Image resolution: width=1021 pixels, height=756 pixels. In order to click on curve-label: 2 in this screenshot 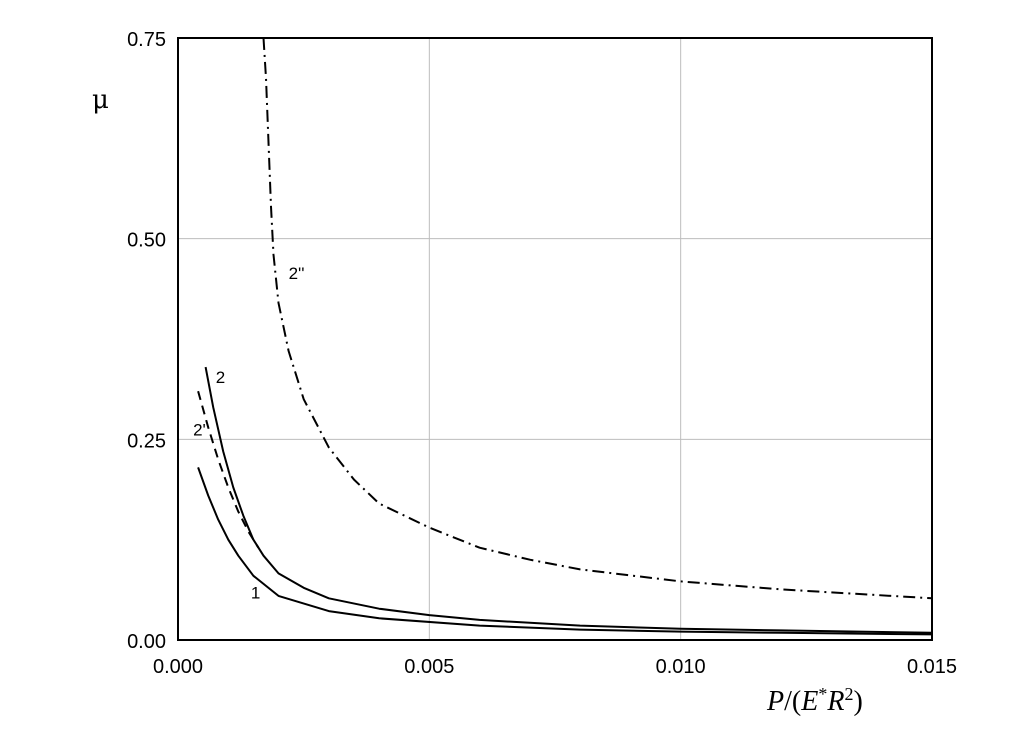, I will do `click(220, 377)`.